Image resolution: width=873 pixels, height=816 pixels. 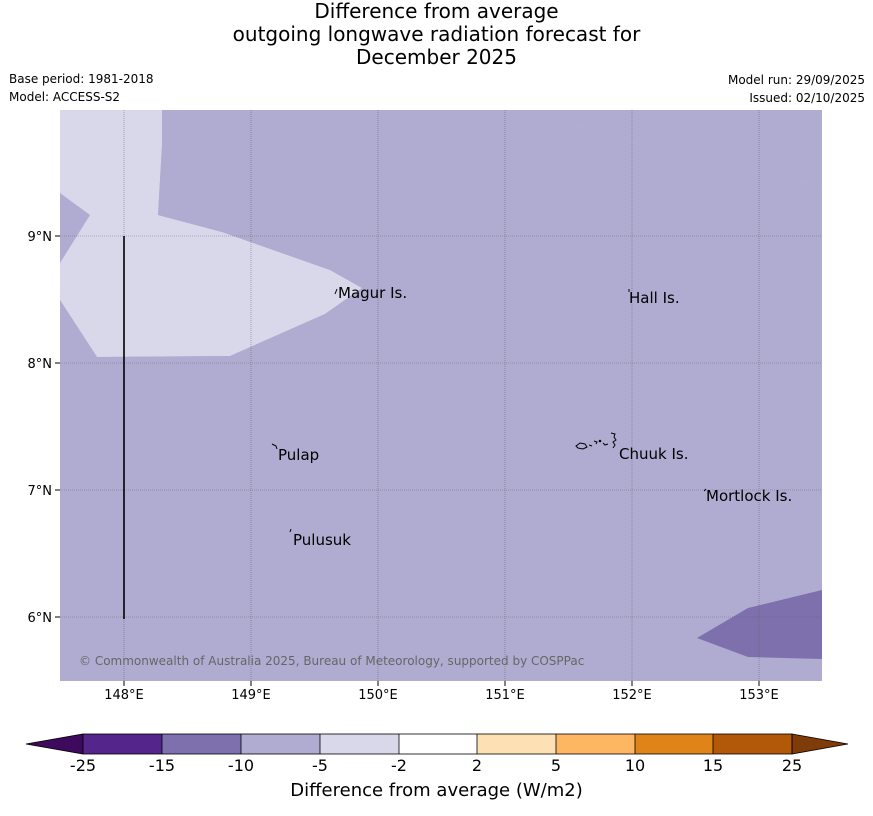 What do you see at coordinates (322, 540) in the screenshot?
I see `place-label-pulusuk: Pulusuk` at bounding box center [322, 540].